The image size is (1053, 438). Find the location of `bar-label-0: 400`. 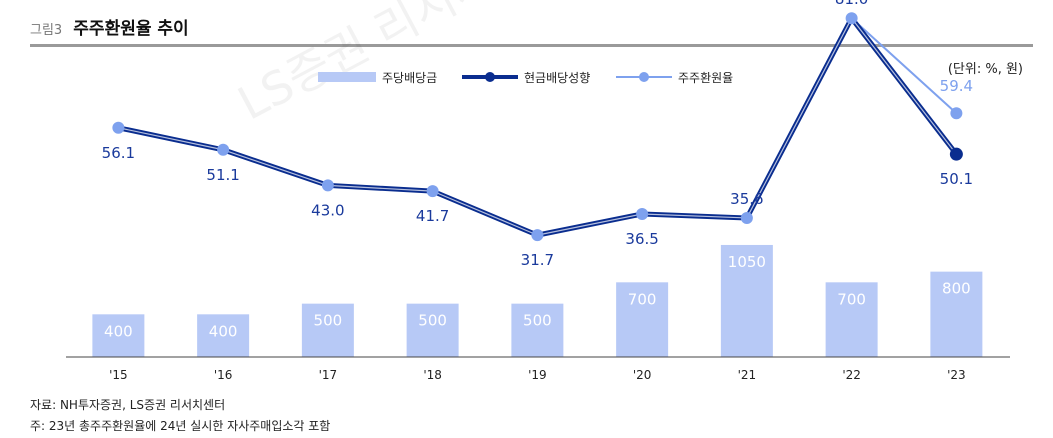

bar-label-0: 400 is located at coordinates (118, 331).